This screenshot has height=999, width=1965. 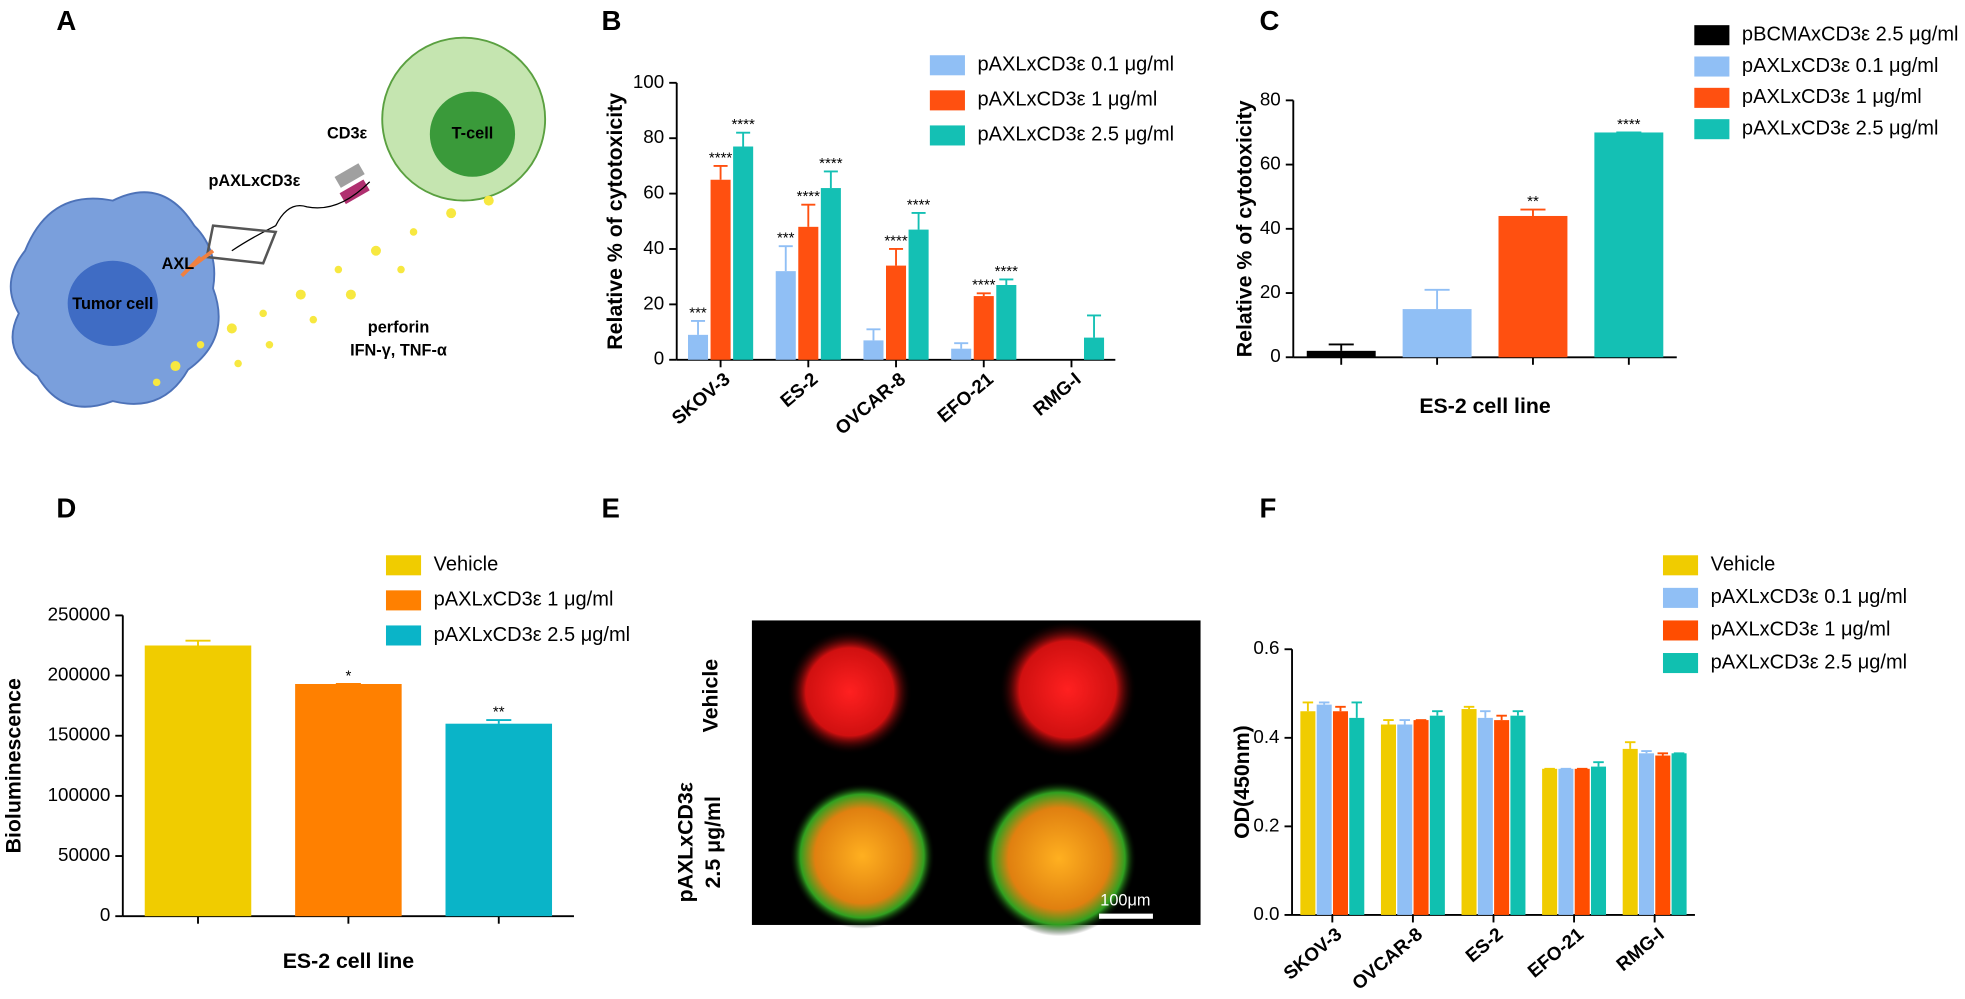 What do you see at coordinates (79, 734) in the screenshot?
I see `y-tick-label: 150000` at bounding box center [79, 734].